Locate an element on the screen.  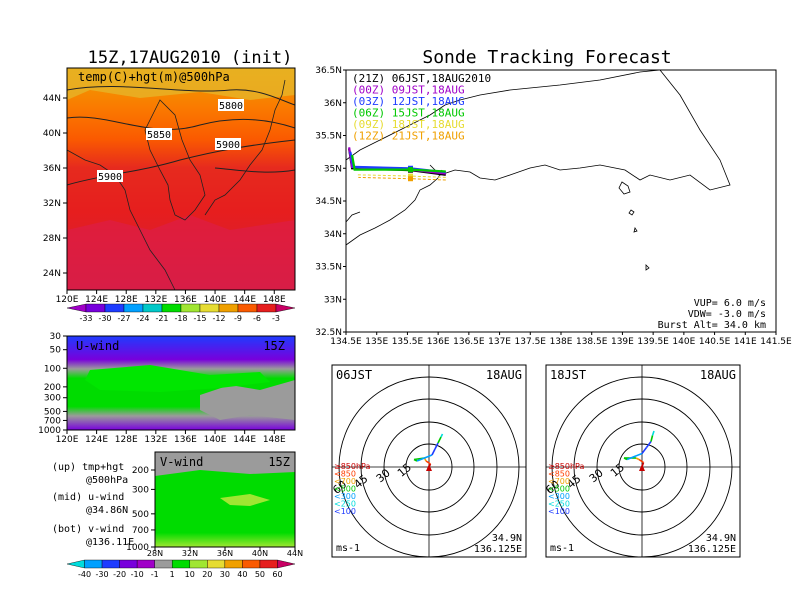
colorbar-label: -27 is located at coordinates (123, 318).